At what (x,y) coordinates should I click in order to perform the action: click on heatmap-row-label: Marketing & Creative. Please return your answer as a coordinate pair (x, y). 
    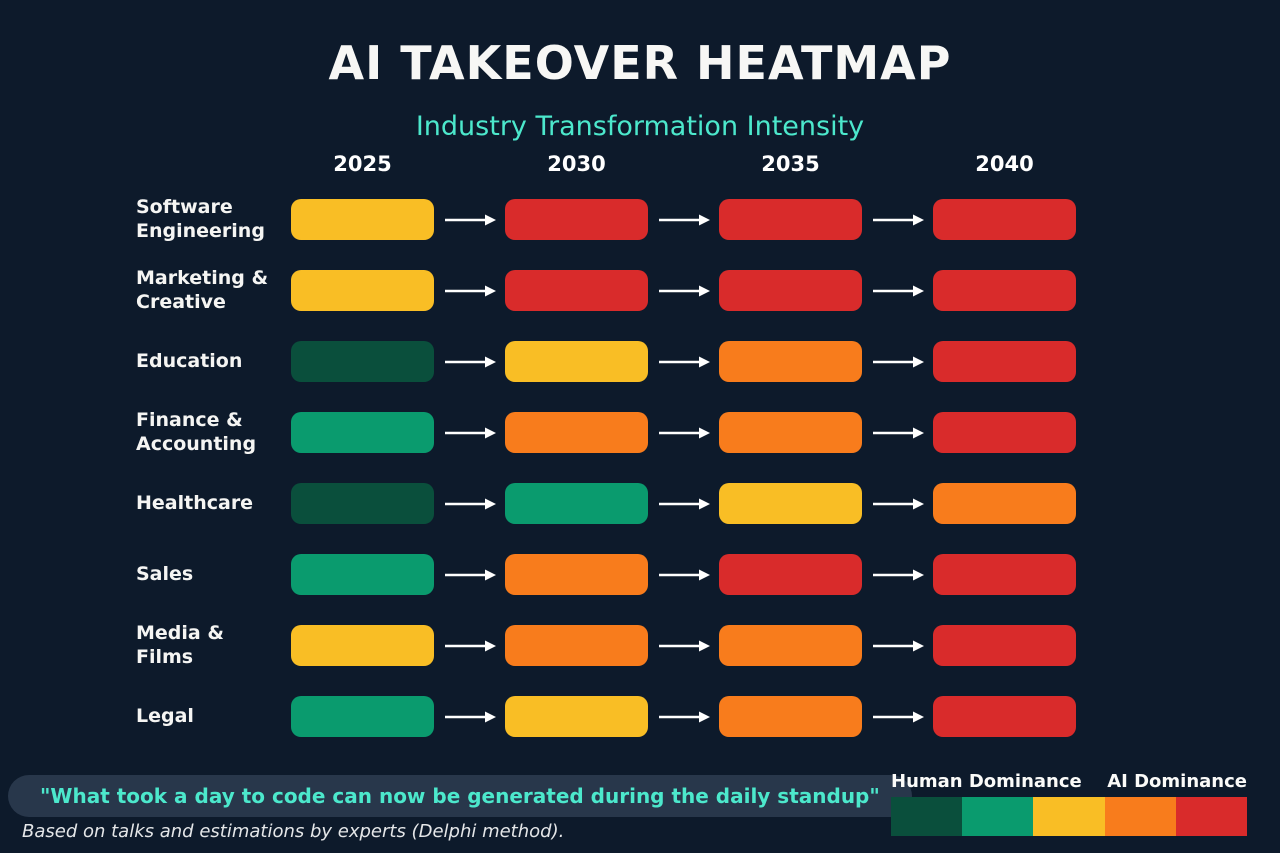
    Looking at the image, I should click on (202, 290).